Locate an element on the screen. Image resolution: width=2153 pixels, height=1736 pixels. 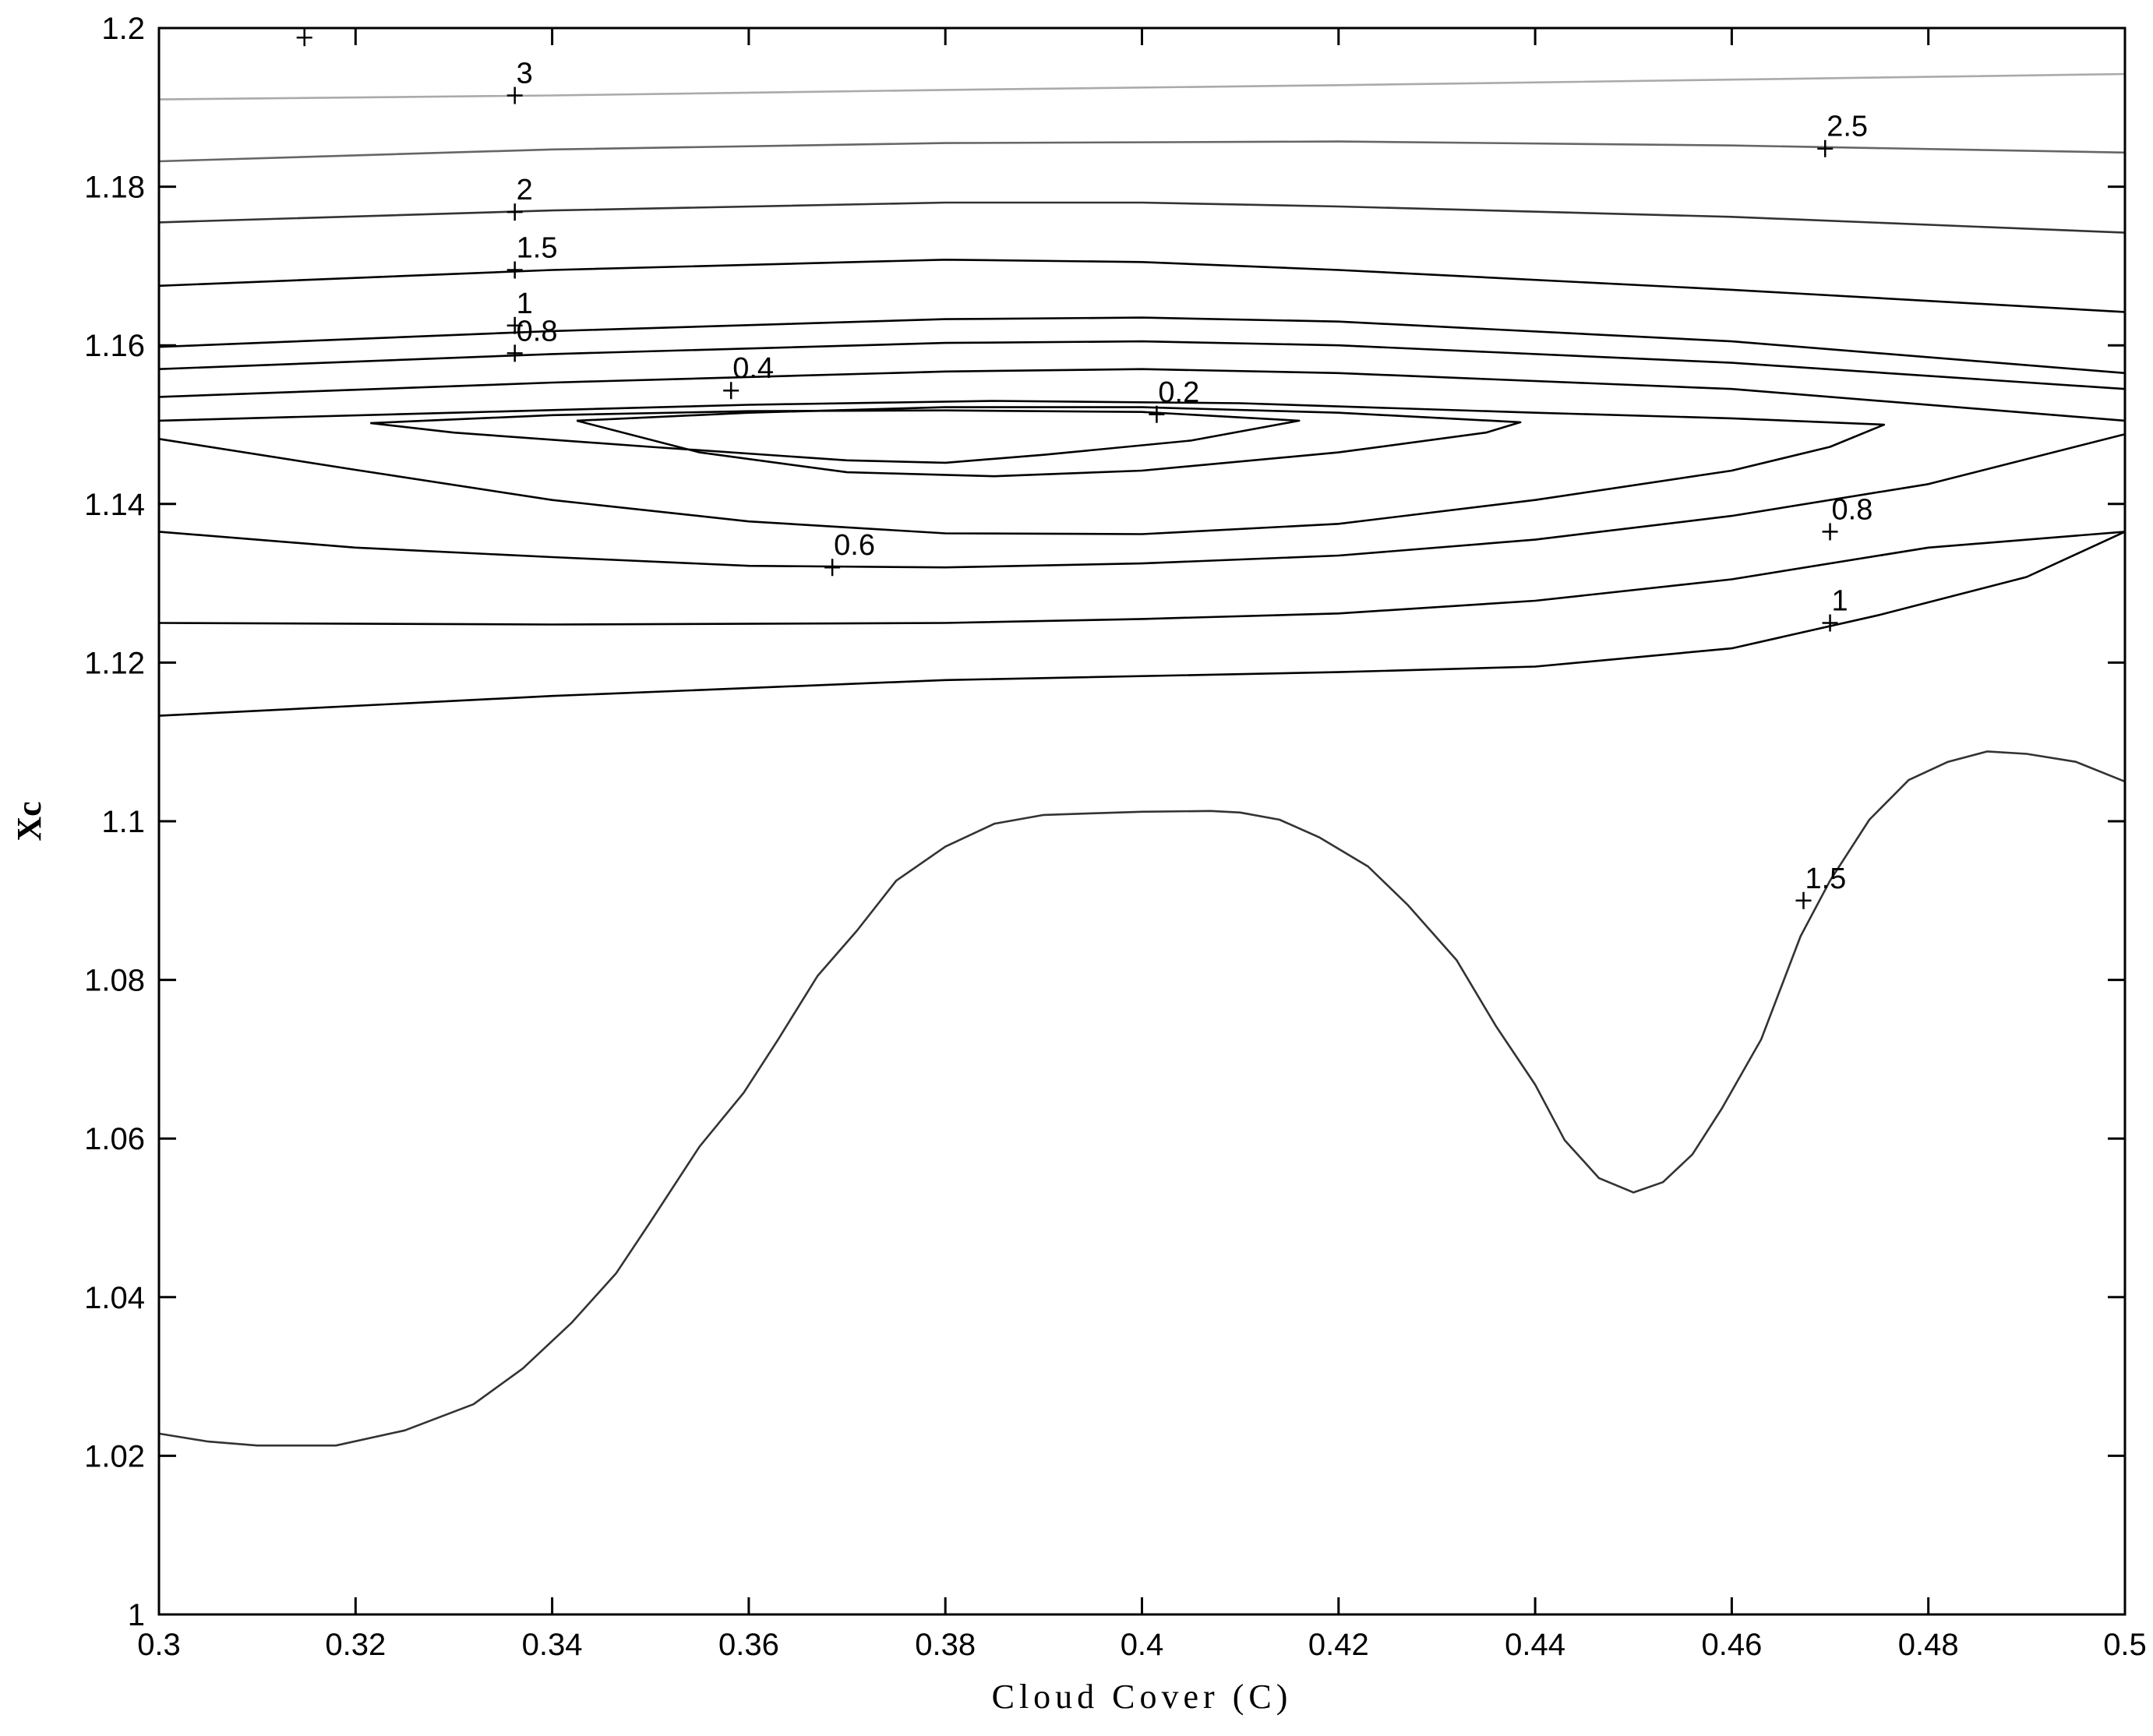
y-tick-label: 1.2 is located at coordinates (123, 29).